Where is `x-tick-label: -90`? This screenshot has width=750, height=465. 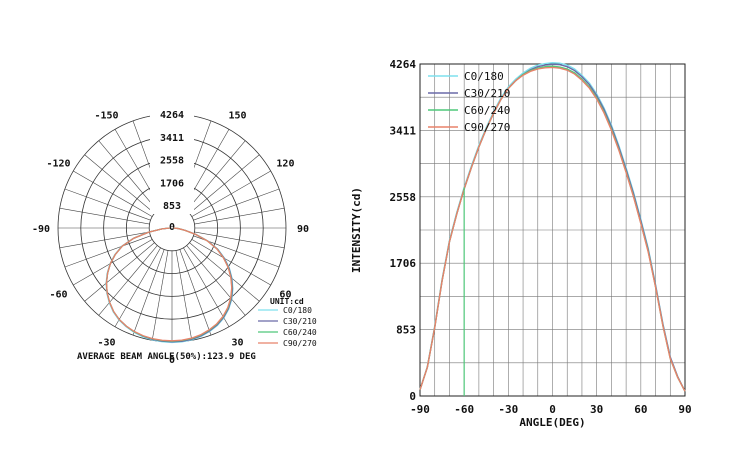 x-tick-label: -90 is located at coordinates (420, 409).